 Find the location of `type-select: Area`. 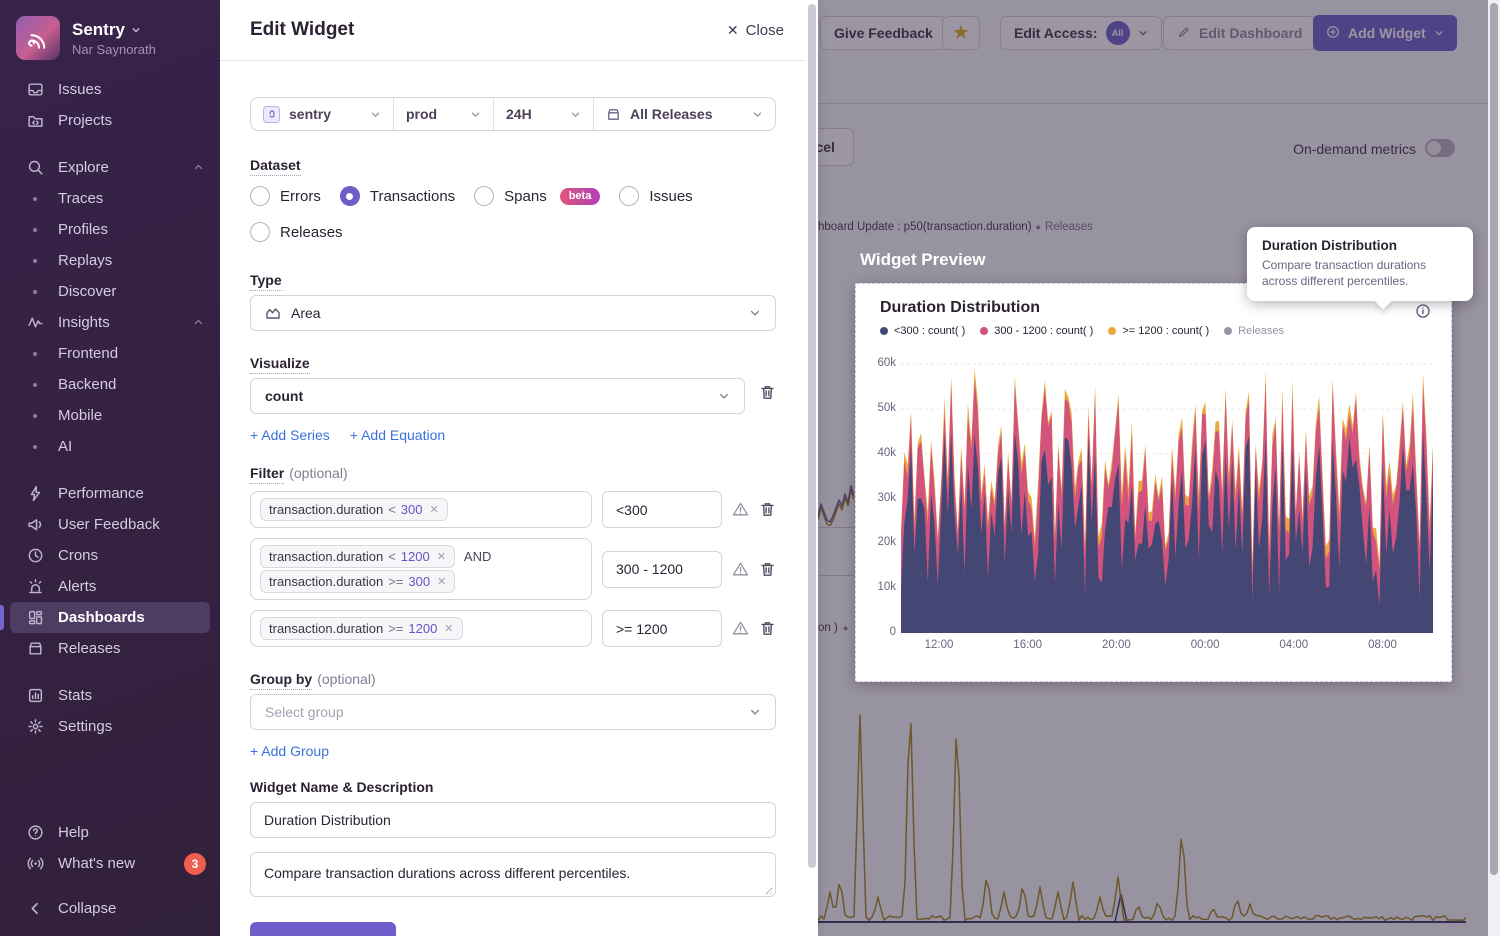

type-select: Area is located at coordinates (513, 313).